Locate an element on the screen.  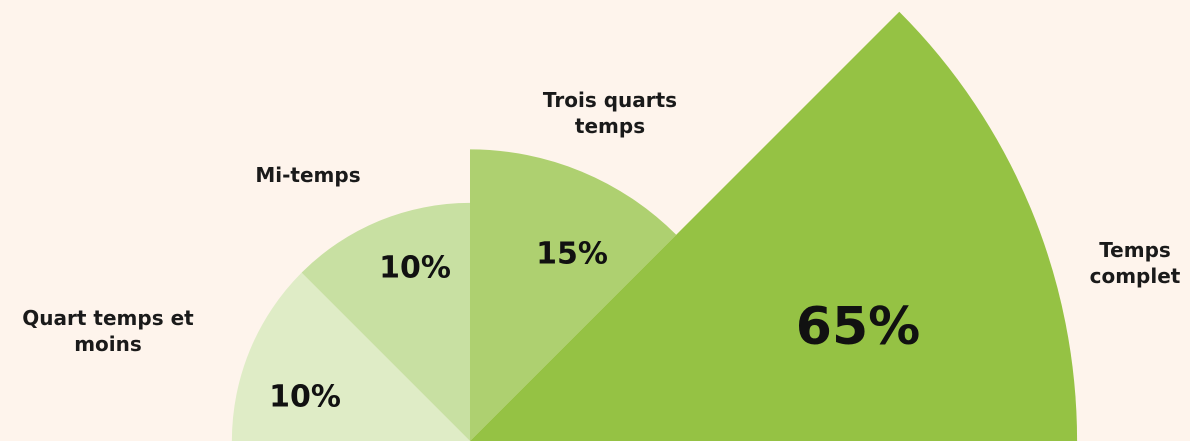
category-label: Quart temps et moins is located at coordinates (108, 331).